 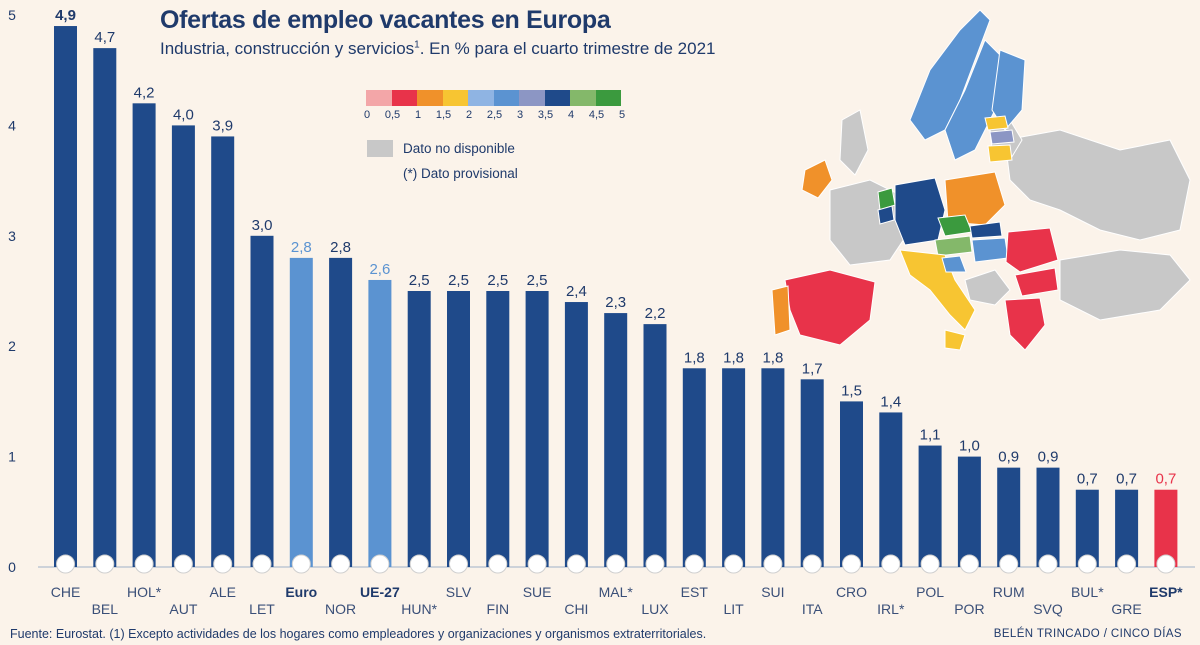 What do you see at coordinates (520, 115) in the screenshot?
I see `scale-label: 3` at bounding box center [520, 115].